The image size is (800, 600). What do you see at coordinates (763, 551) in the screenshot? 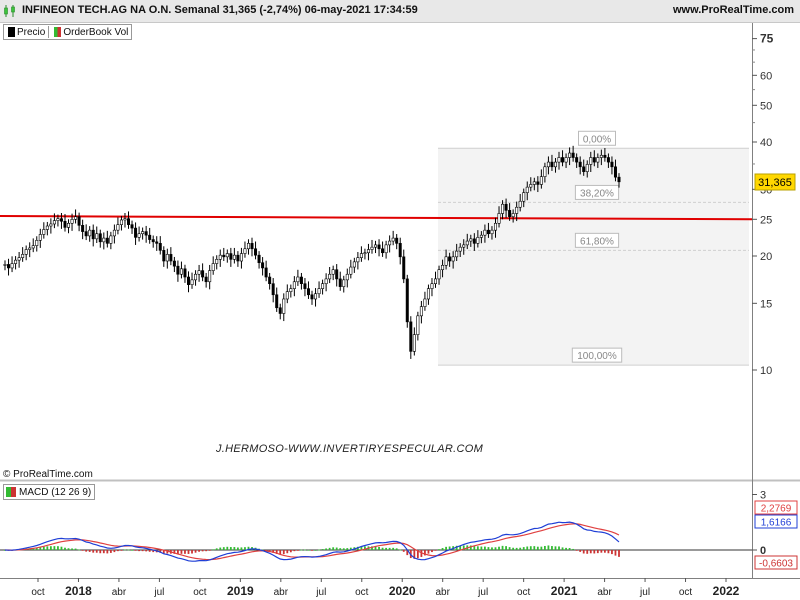
I see `macd-axis-label: 0` at bounding box center [763, 551].